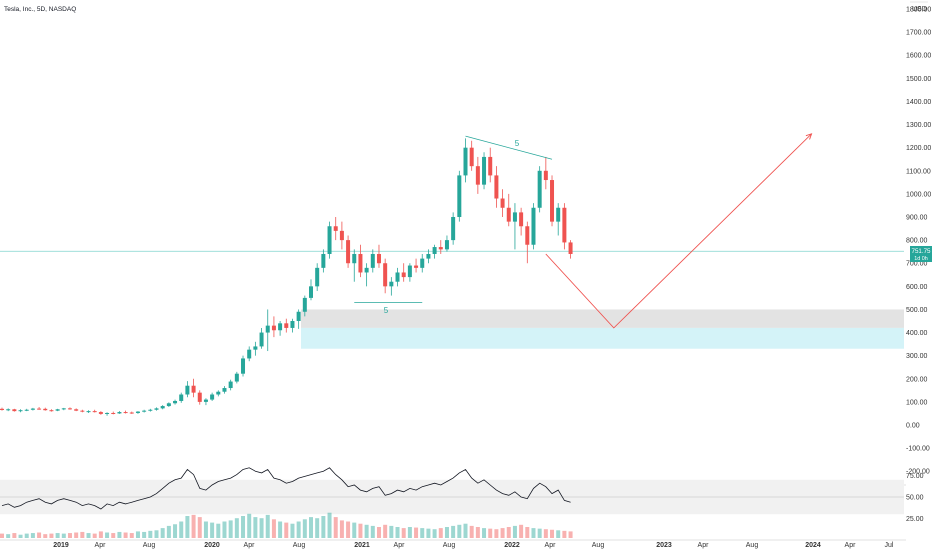  What do you see at coordinates (917, 333) in the screenshot?
I see `price-tick-label: 400.00` at bounding box center [917, 333].